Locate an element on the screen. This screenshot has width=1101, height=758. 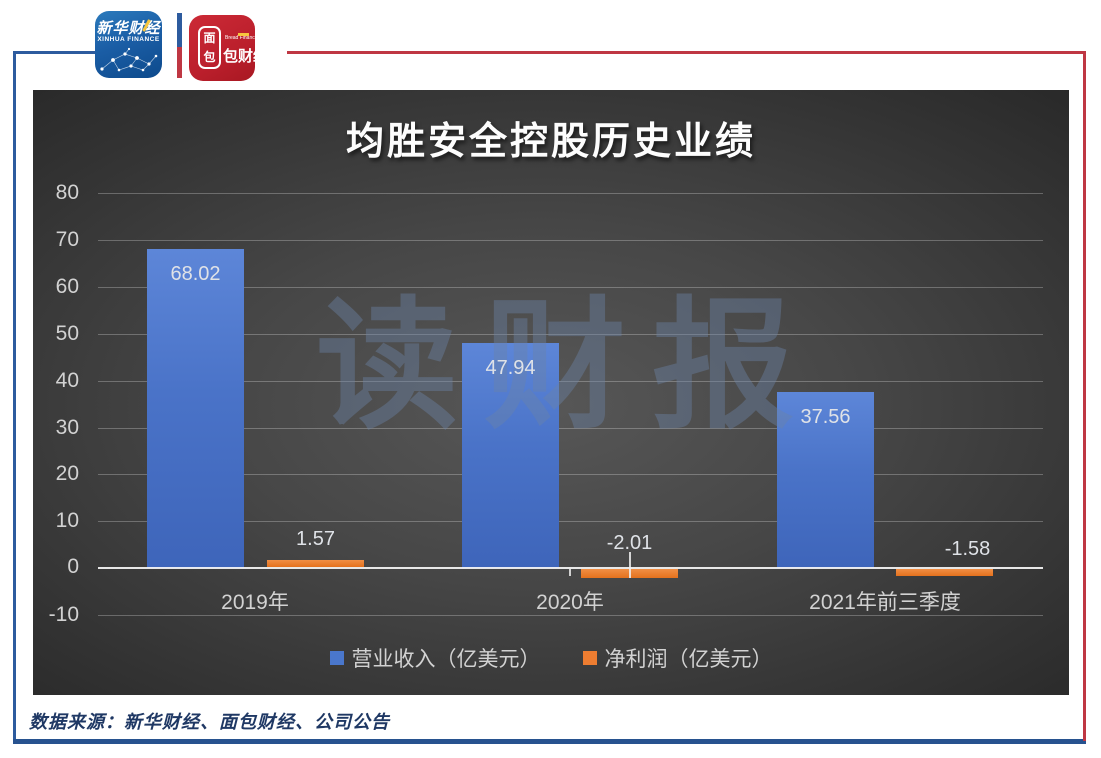
bread-logo-char-bao: 包 is located at coordinates (209, 57).